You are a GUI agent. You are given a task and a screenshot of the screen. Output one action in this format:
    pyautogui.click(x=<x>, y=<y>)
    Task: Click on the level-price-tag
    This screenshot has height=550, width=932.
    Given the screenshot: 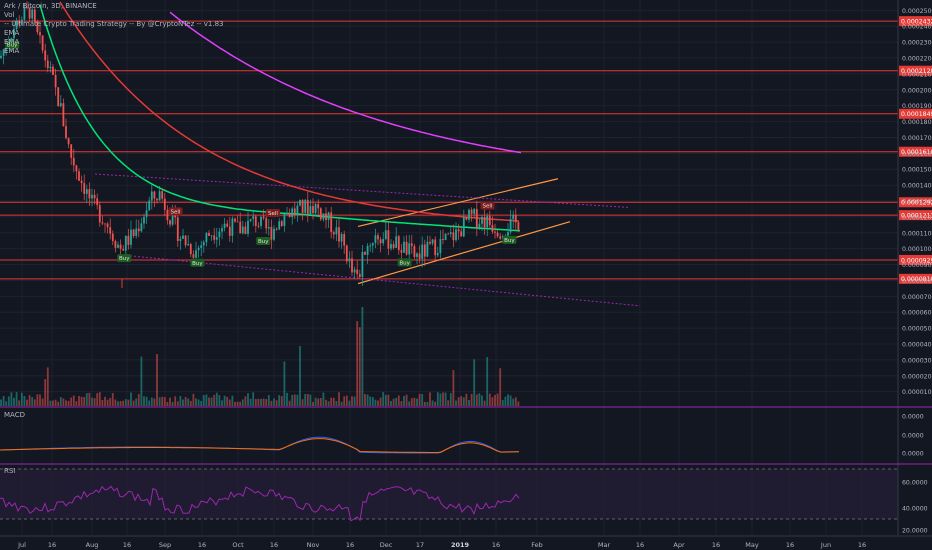 What is the action you would take?
    pyautogui.click(x=915, y=259)
    